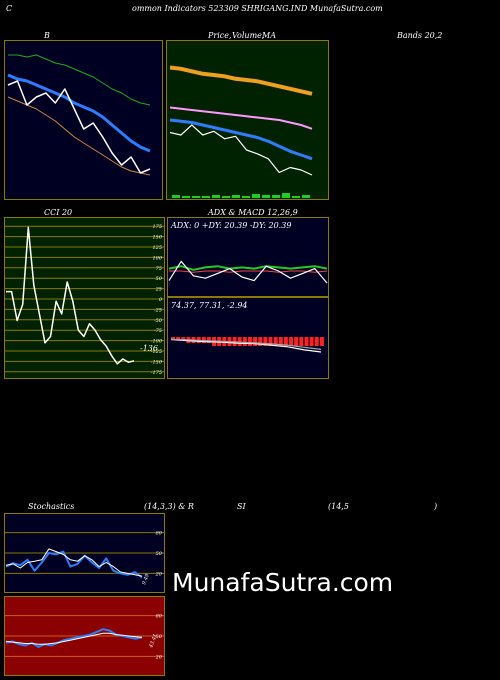  I want to click on bollinger-frame, so click(83, 120).